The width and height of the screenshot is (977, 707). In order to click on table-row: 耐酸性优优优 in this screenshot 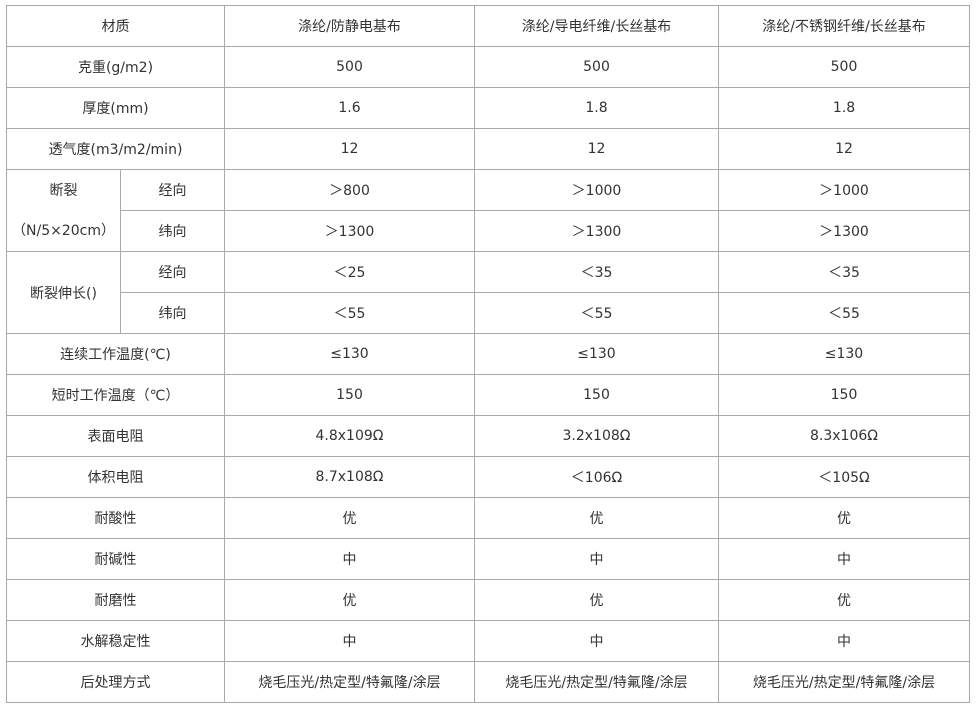, I will do `click(488, 518)`.